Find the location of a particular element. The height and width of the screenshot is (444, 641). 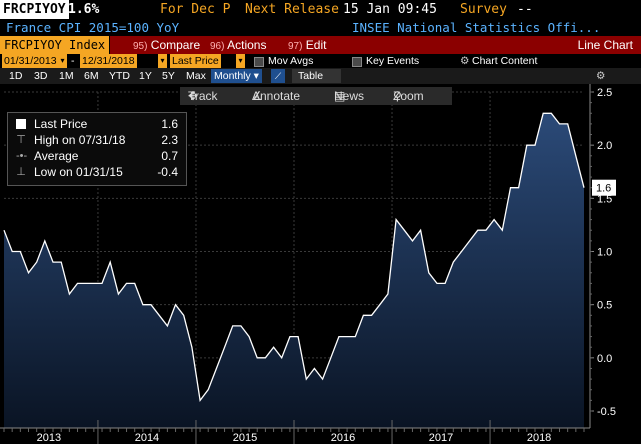

y-tick-label: -0.5 is located at coordinates (606, 412).